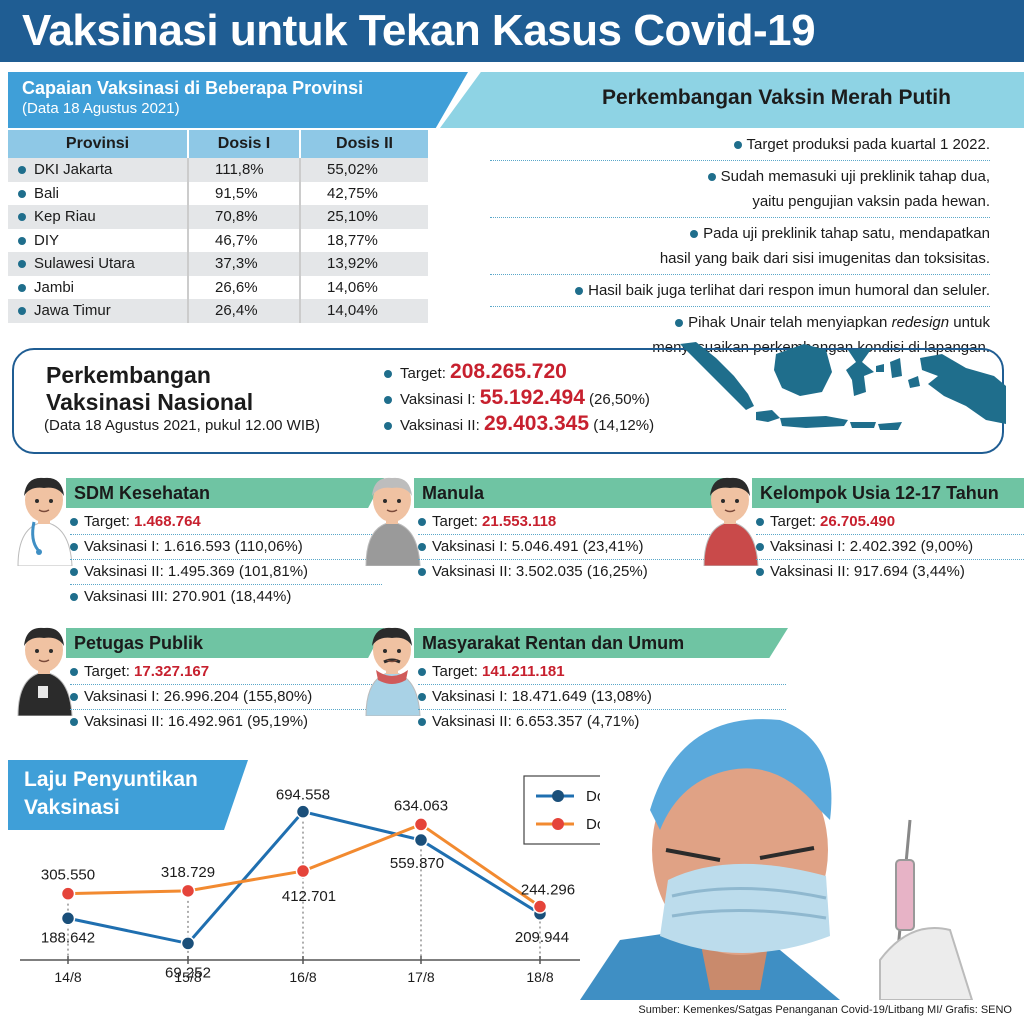  Describe the element at coordinates (740, 176) in the screenshot. I see `merah-putih-line: Sudah memasuki uji preklinik tahap dua,` at that location.